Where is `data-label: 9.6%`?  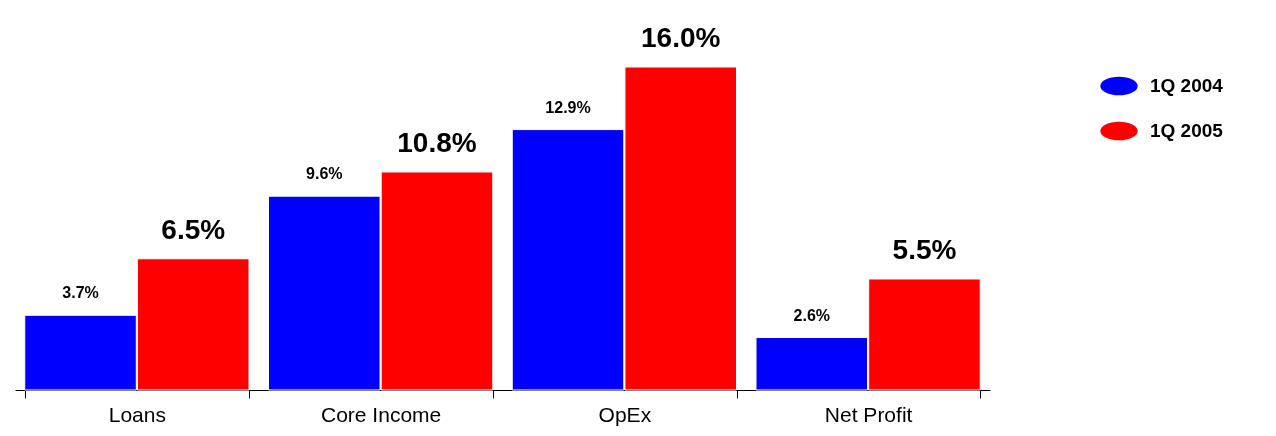
data-label: 9.6% is located at coordinates (324, 174).